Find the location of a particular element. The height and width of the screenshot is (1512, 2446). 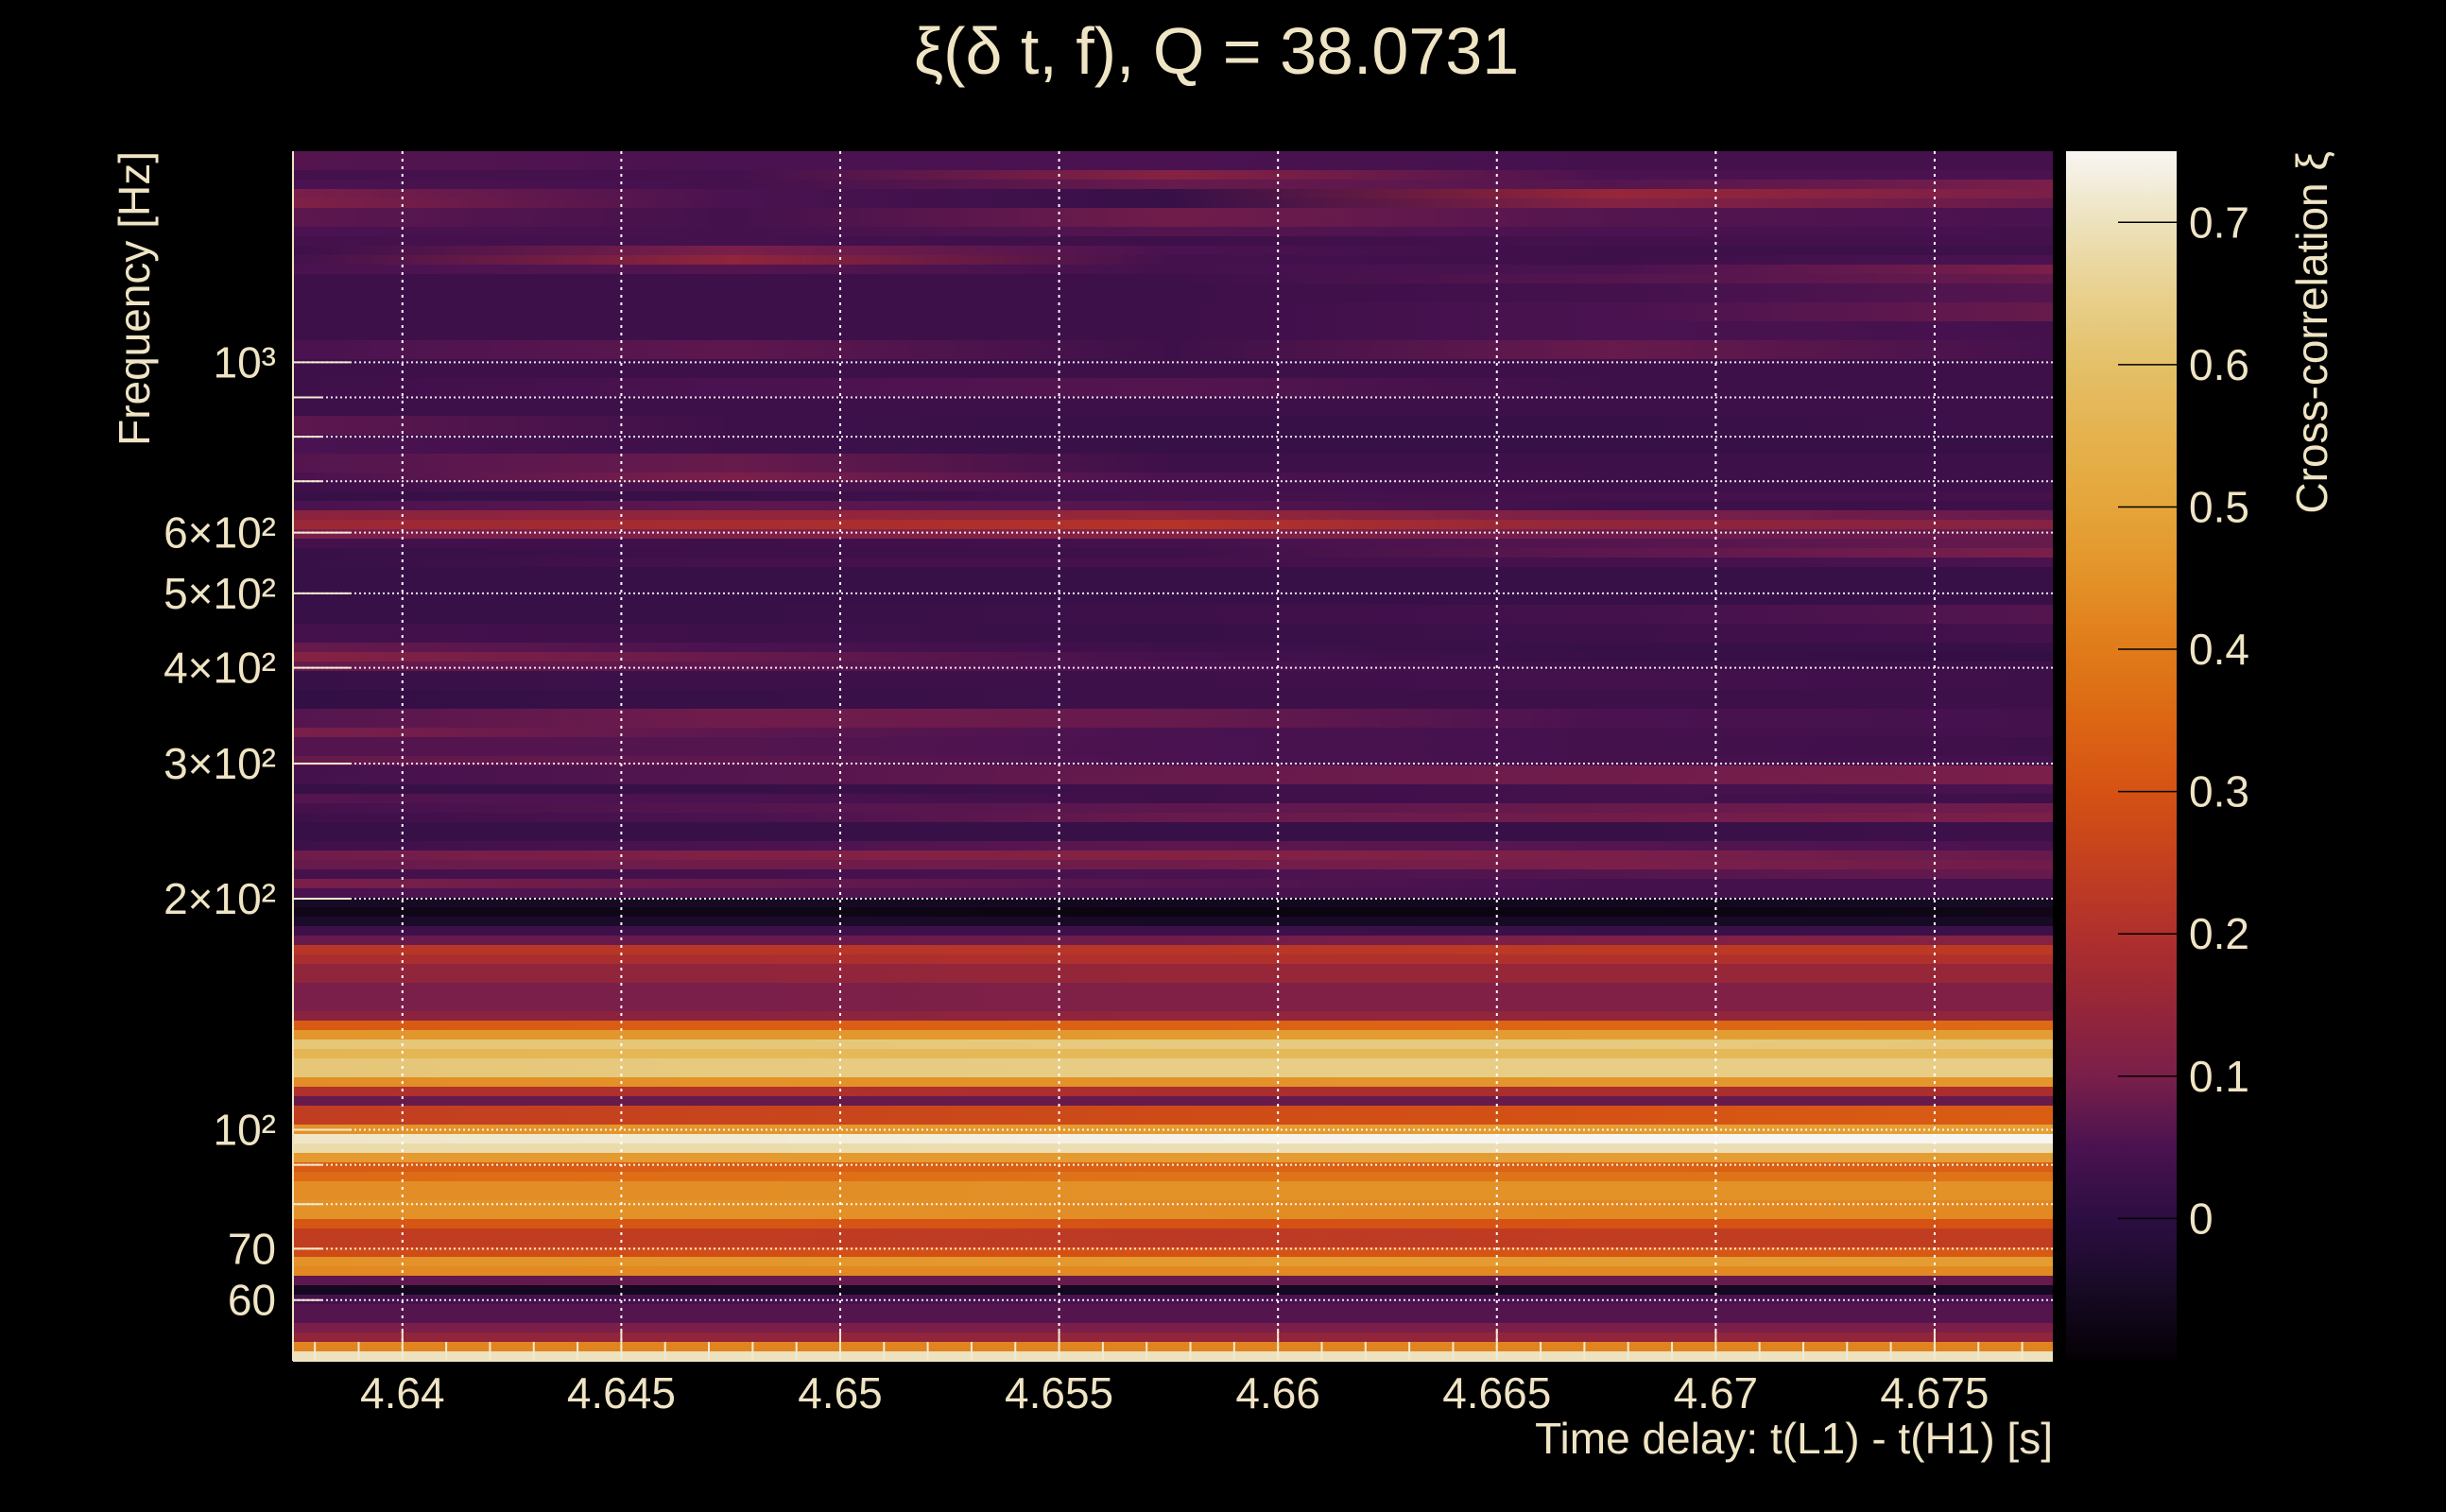

y-tick-label: 60 is located at coordinates (252, 1300).